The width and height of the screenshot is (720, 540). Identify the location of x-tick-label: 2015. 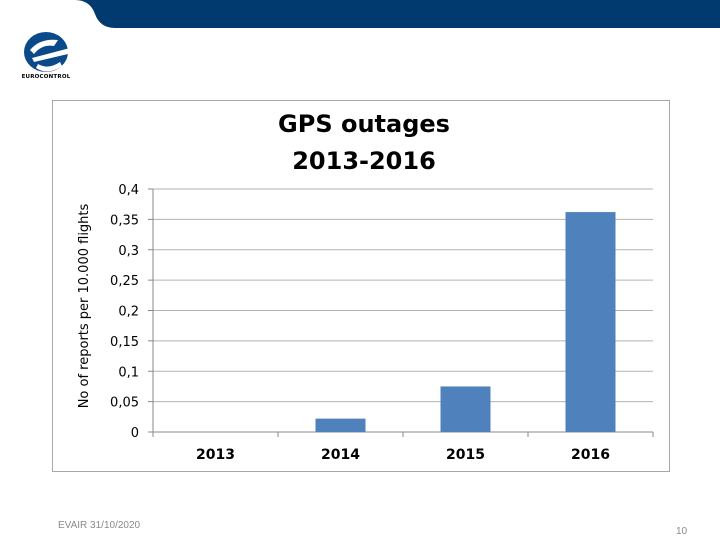
(465, 455).